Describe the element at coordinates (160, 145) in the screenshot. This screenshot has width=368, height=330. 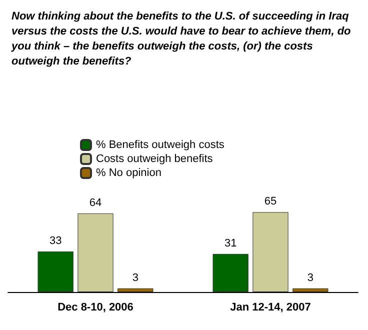
I see `legend-label: % Benefits outweigh costs` at that location.